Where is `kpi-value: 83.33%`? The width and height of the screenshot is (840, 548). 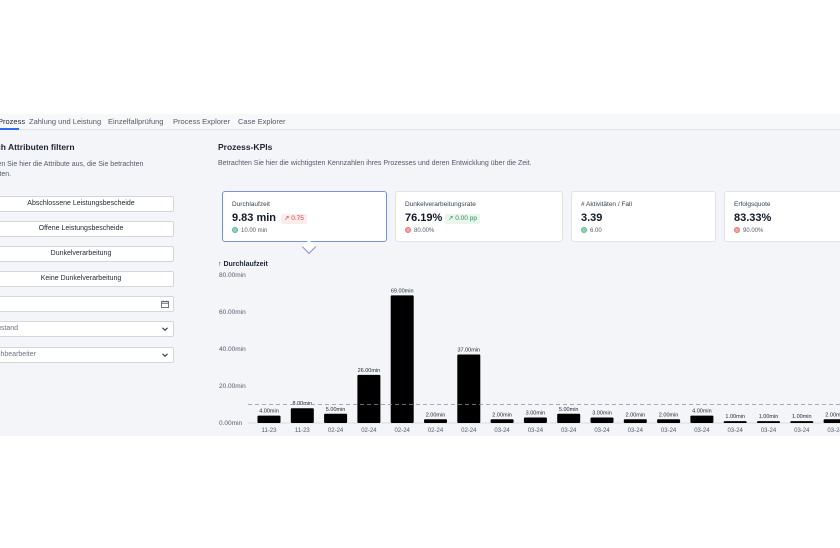 kpi-value: 83.33% is located at coordinates (753, 218).